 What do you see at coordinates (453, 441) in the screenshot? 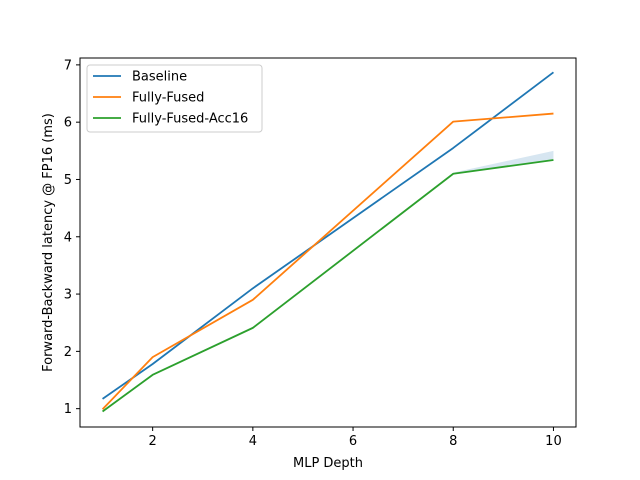
I see `x-tick-label: 8` at bounding box center [453, 441].